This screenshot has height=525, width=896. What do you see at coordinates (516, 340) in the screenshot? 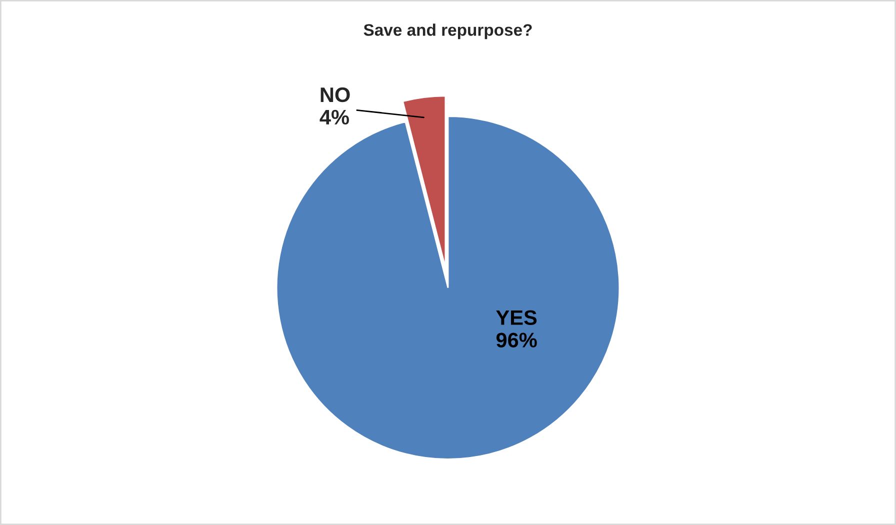
I see `data-label: 96%` at bounding box center [516, 340].